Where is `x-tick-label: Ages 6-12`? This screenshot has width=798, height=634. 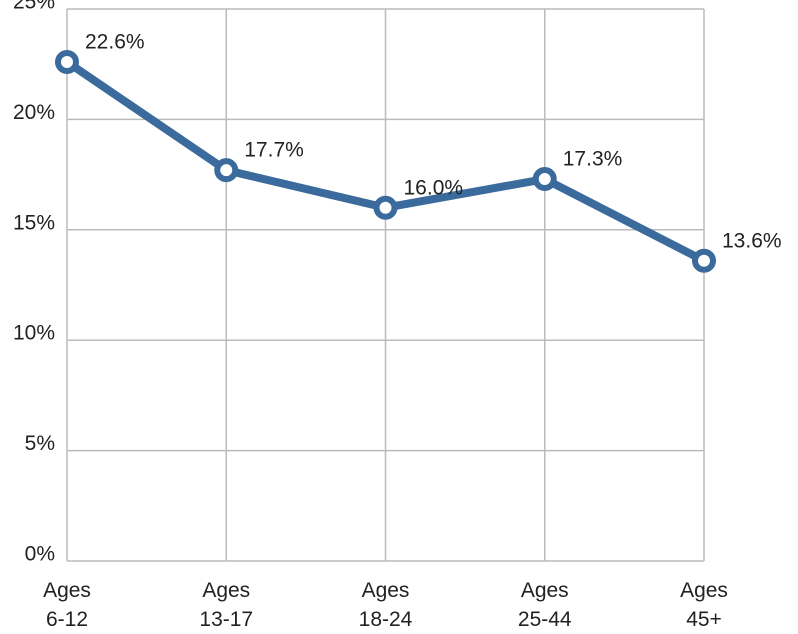
x-tick-label: Ages 6-12 is located at coordinates (67, 605).